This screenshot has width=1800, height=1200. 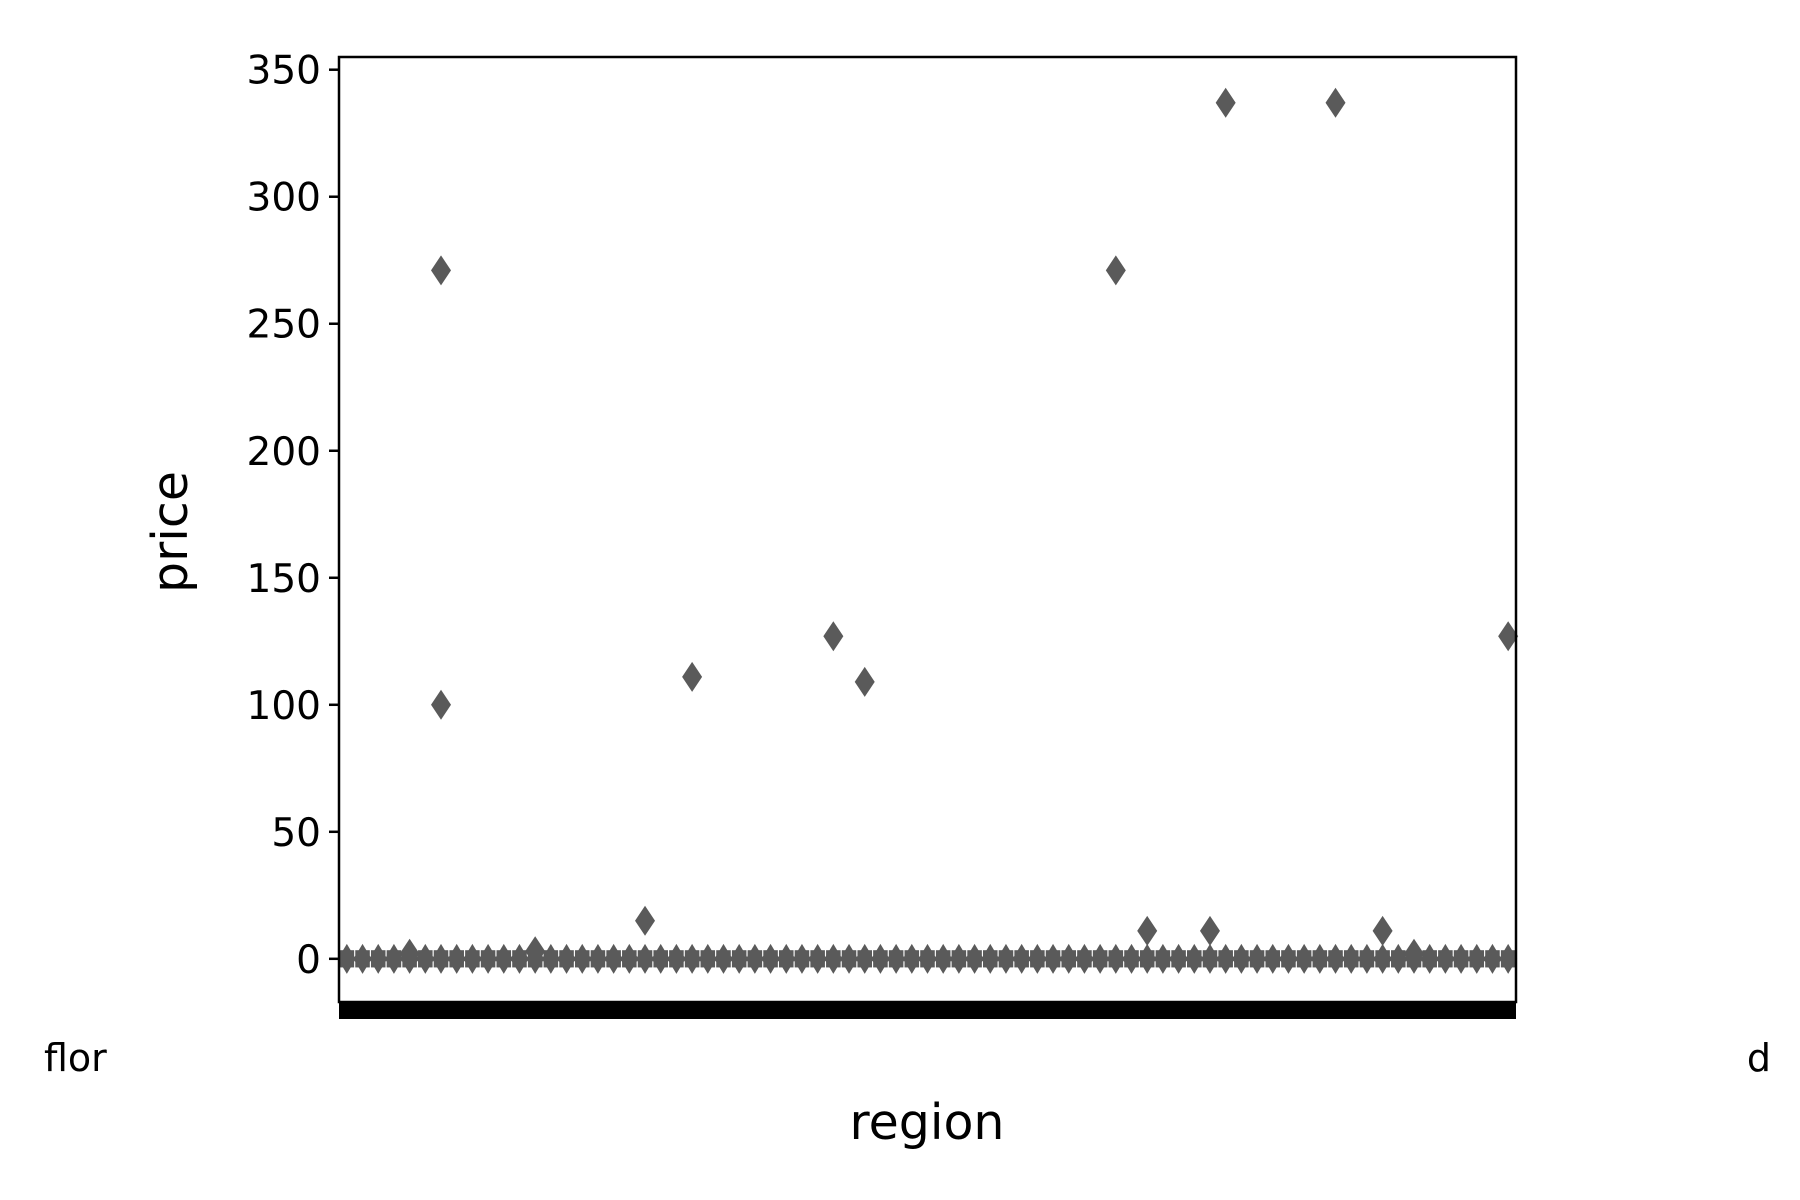 What do you see at coordinates (284, 71) in the screenshot?
I see `y-tick-label: 350` at bounding box center [284, 71].